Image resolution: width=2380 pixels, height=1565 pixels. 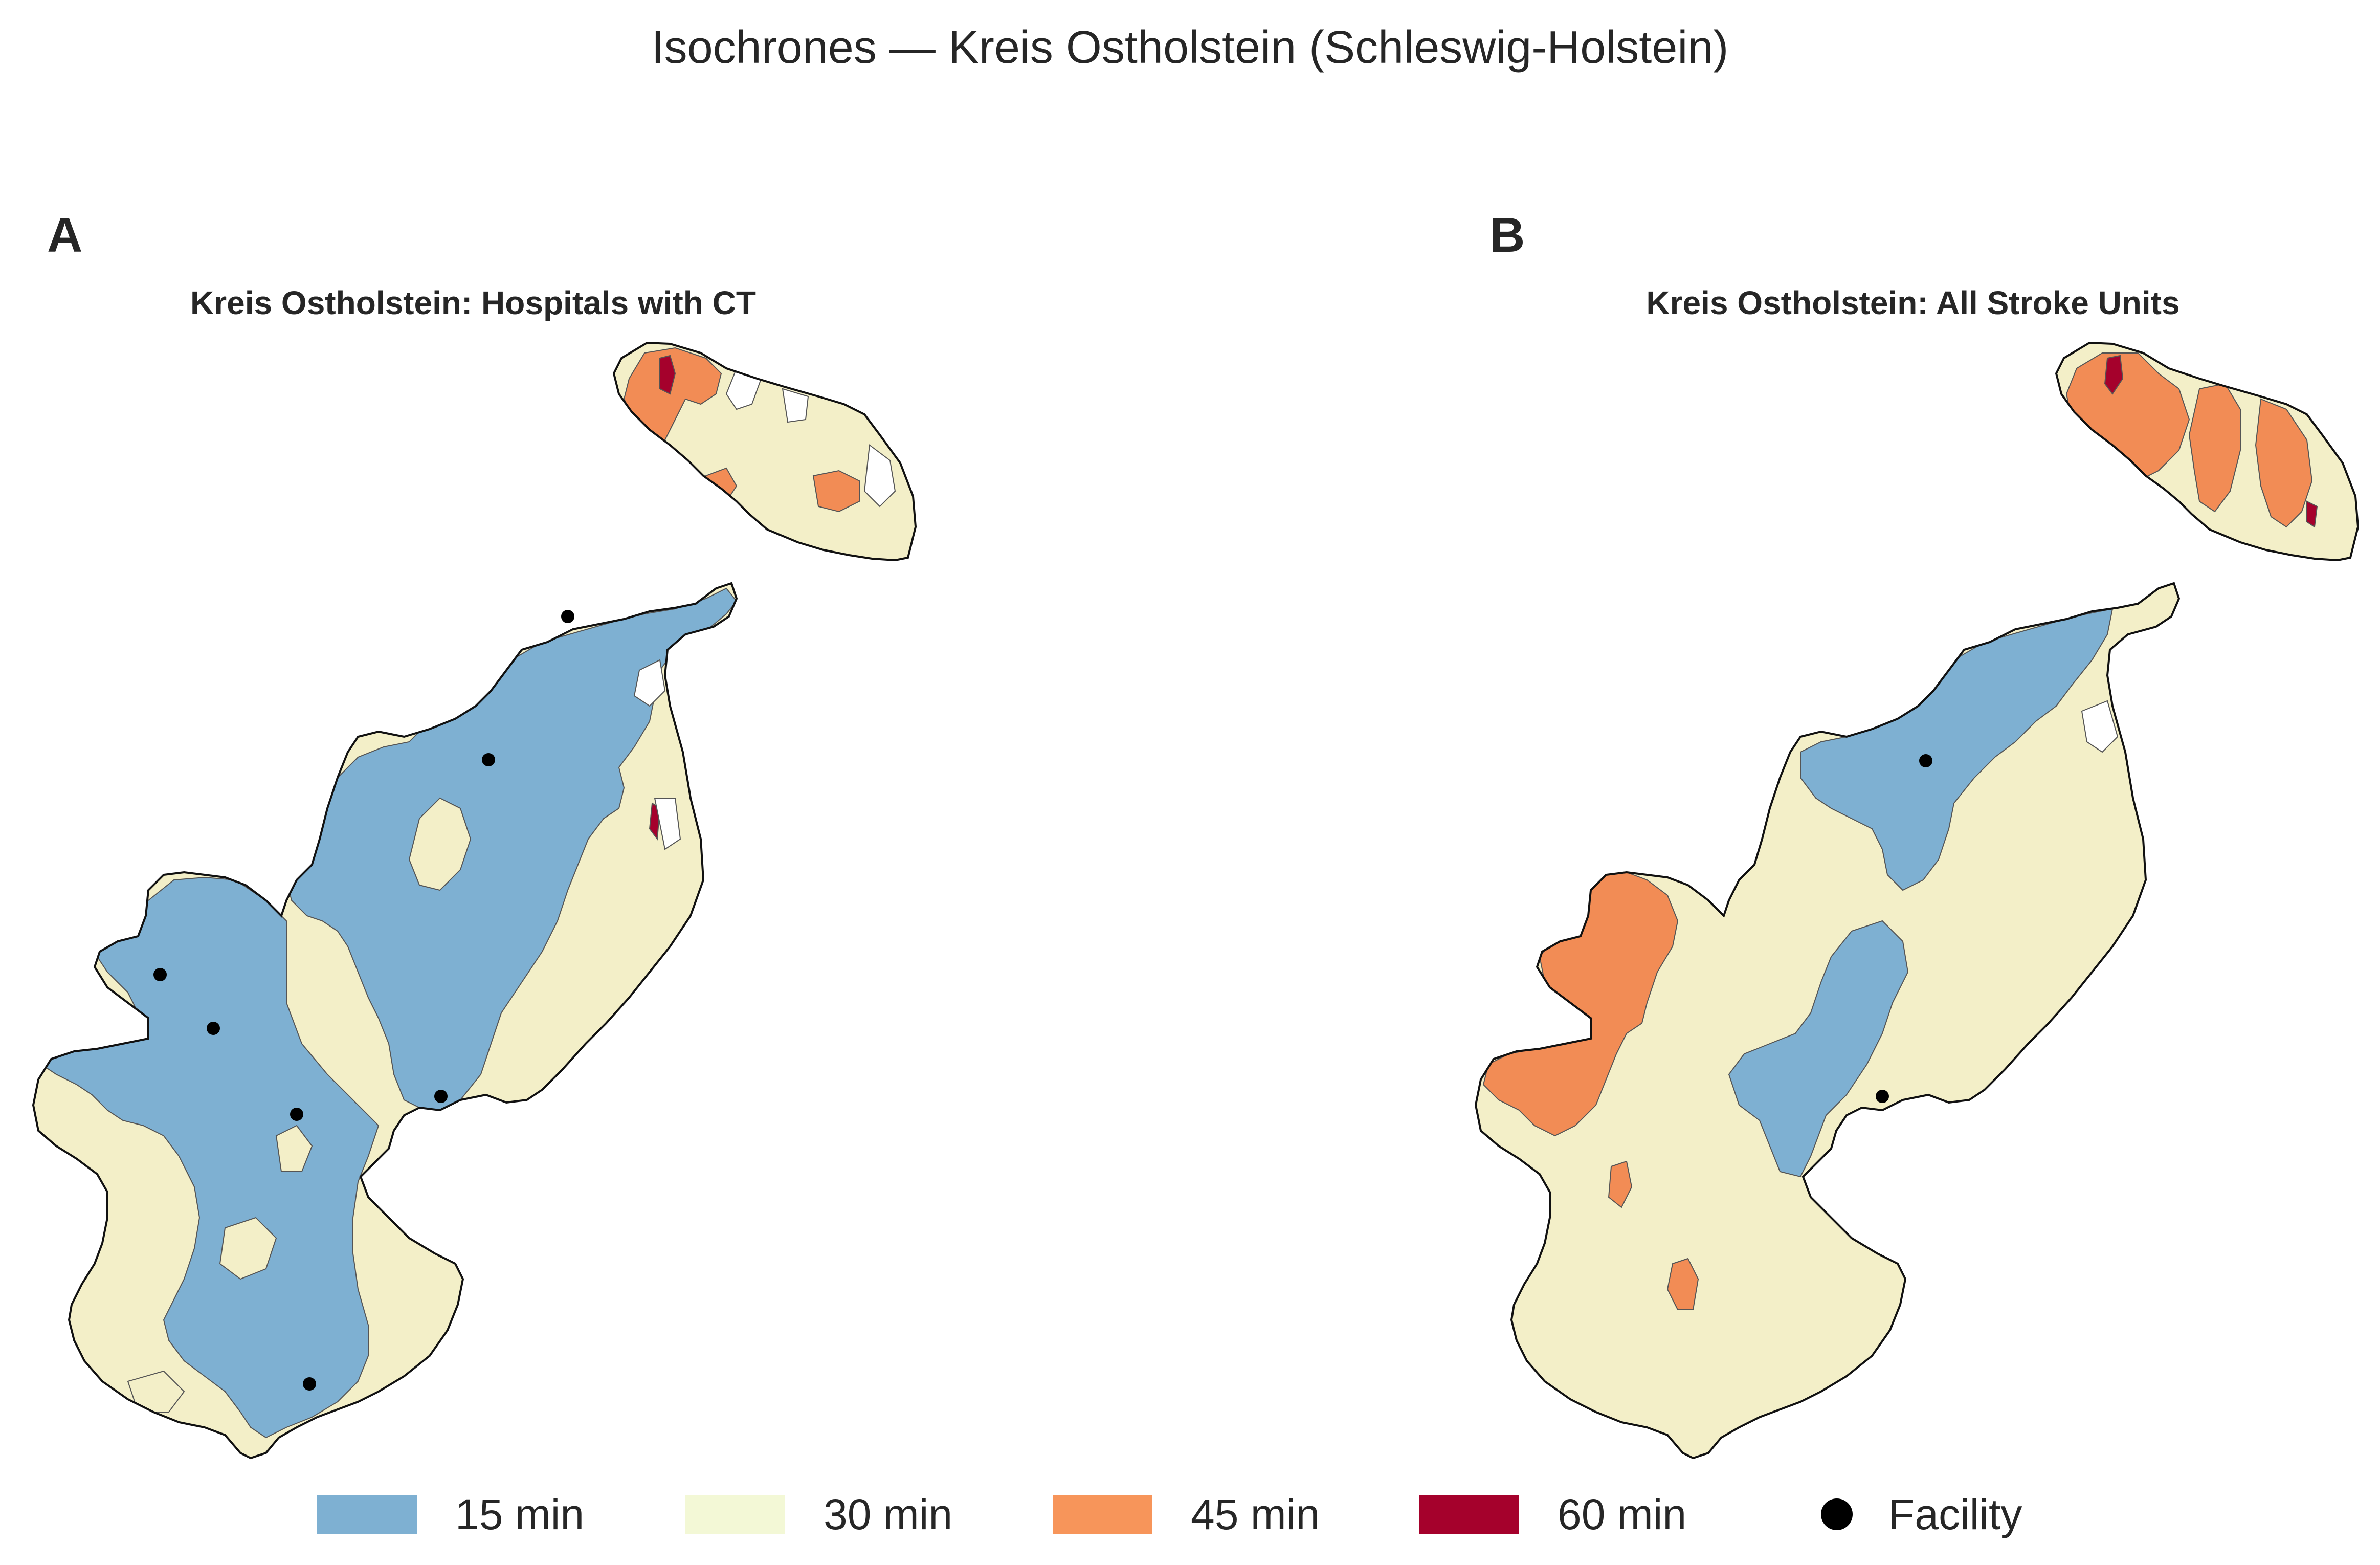 I want to click on legend-item-facility: Facility, so click(x=1906, y=1514).